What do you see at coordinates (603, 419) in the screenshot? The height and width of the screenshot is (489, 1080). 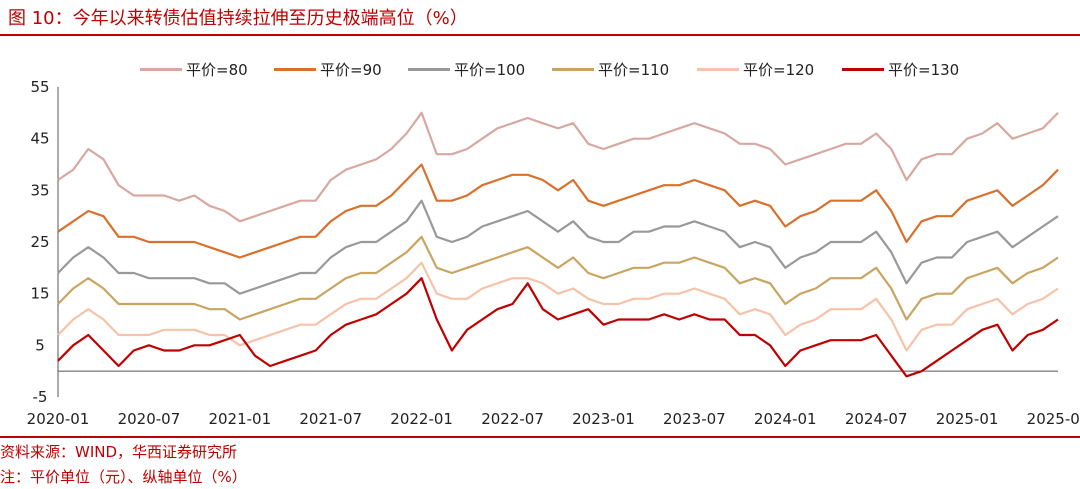 I see `x-tick-label: 2023-01` at bounding box center [603, 419].